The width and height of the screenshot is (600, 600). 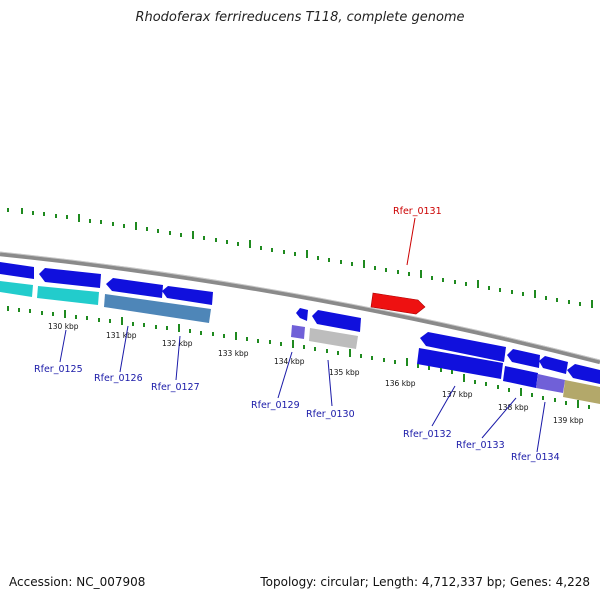 I want to click on gene-rfer-0125-upper, so click(x=70, y=278).